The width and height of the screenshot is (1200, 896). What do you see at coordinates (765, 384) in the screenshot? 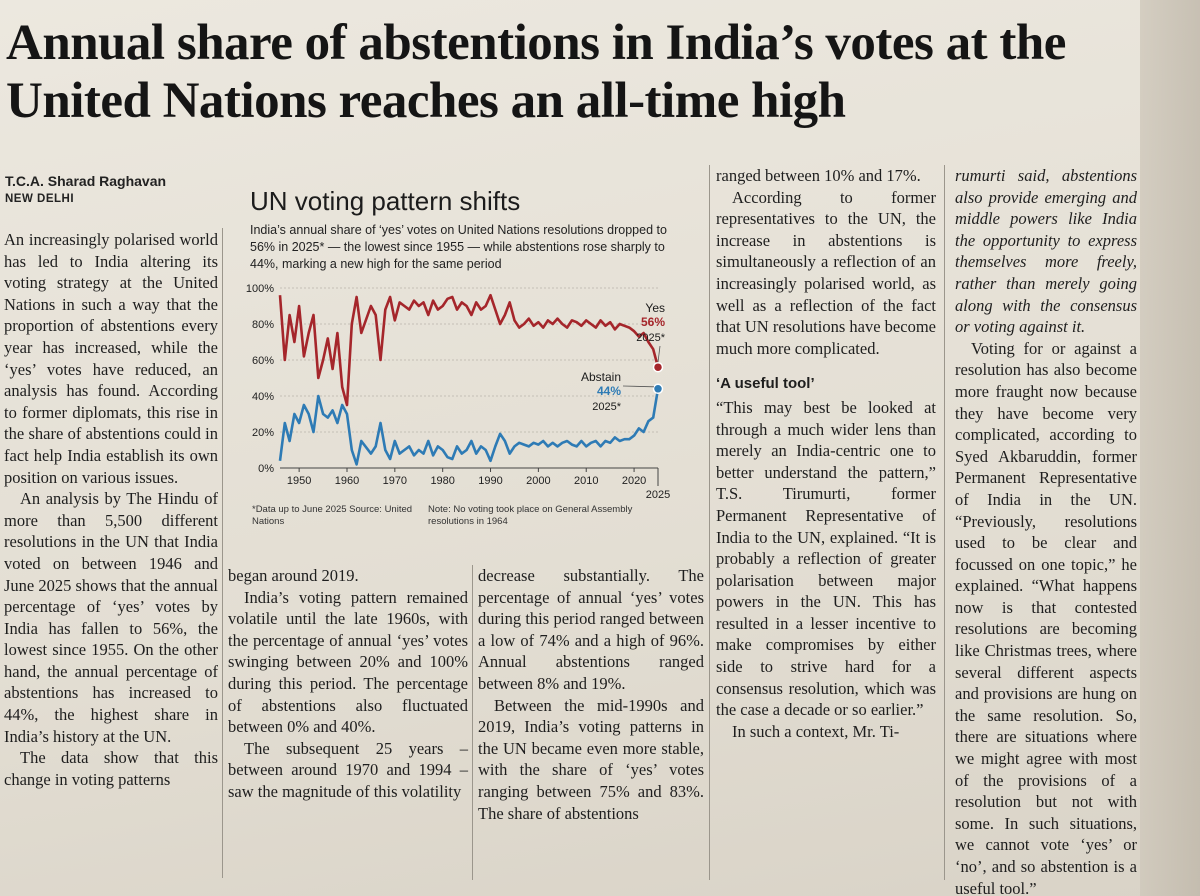
I see `subheading: ‘A useful tool’` at bounding box center [765, 384].